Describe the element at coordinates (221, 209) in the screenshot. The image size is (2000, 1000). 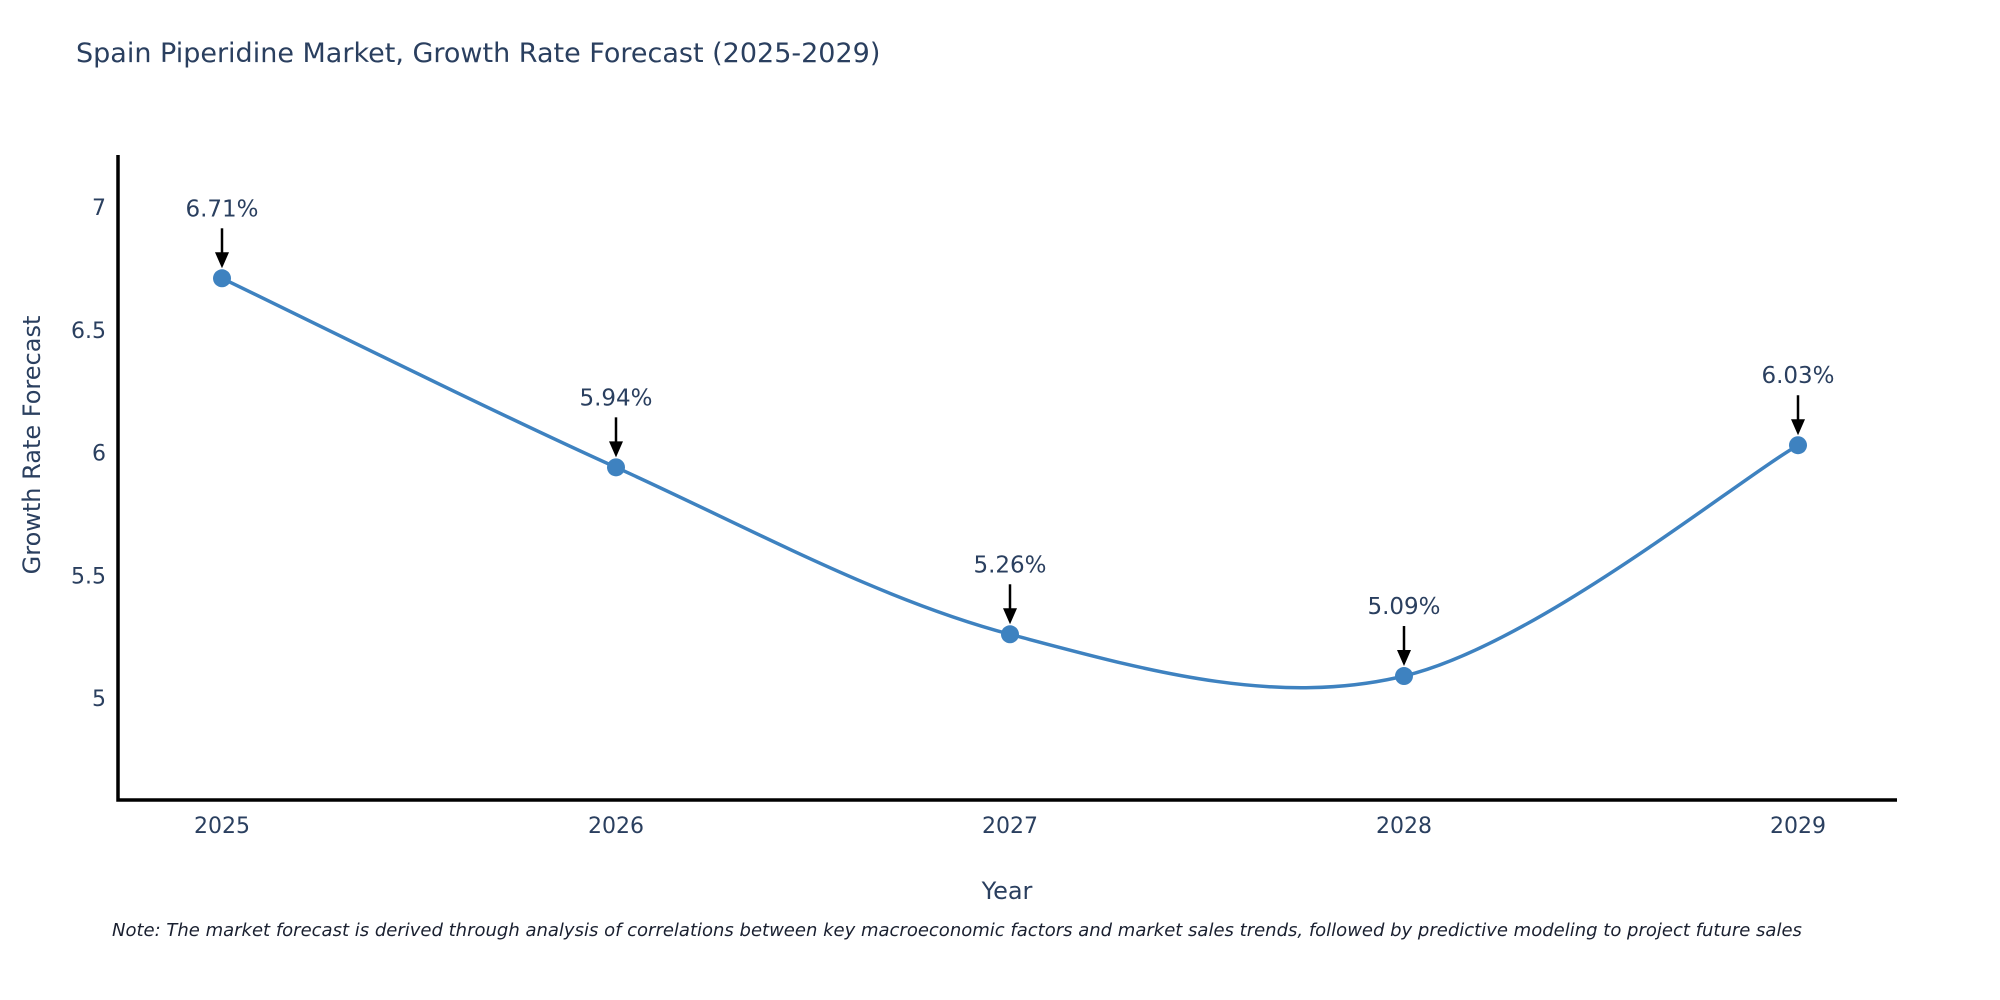
I see `point-annotation-label: 6.71%` at that location.